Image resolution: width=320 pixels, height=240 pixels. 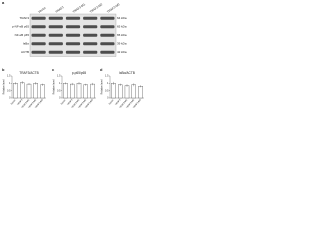 What do you see at coordinates (26, 44) in the screenshot?
I see `row-label: IκBα` at bounding box center [26, 44].